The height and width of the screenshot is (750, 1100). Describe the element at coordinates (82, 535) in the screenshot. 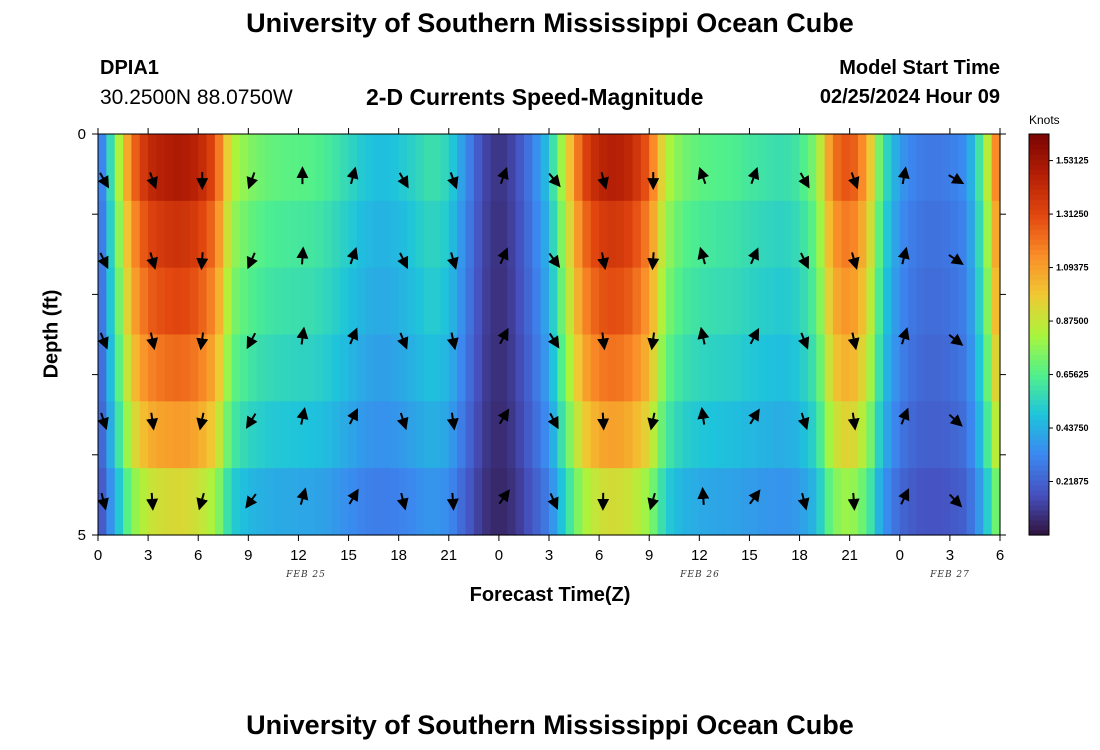

I see `y-tick-label: 5` at that location.